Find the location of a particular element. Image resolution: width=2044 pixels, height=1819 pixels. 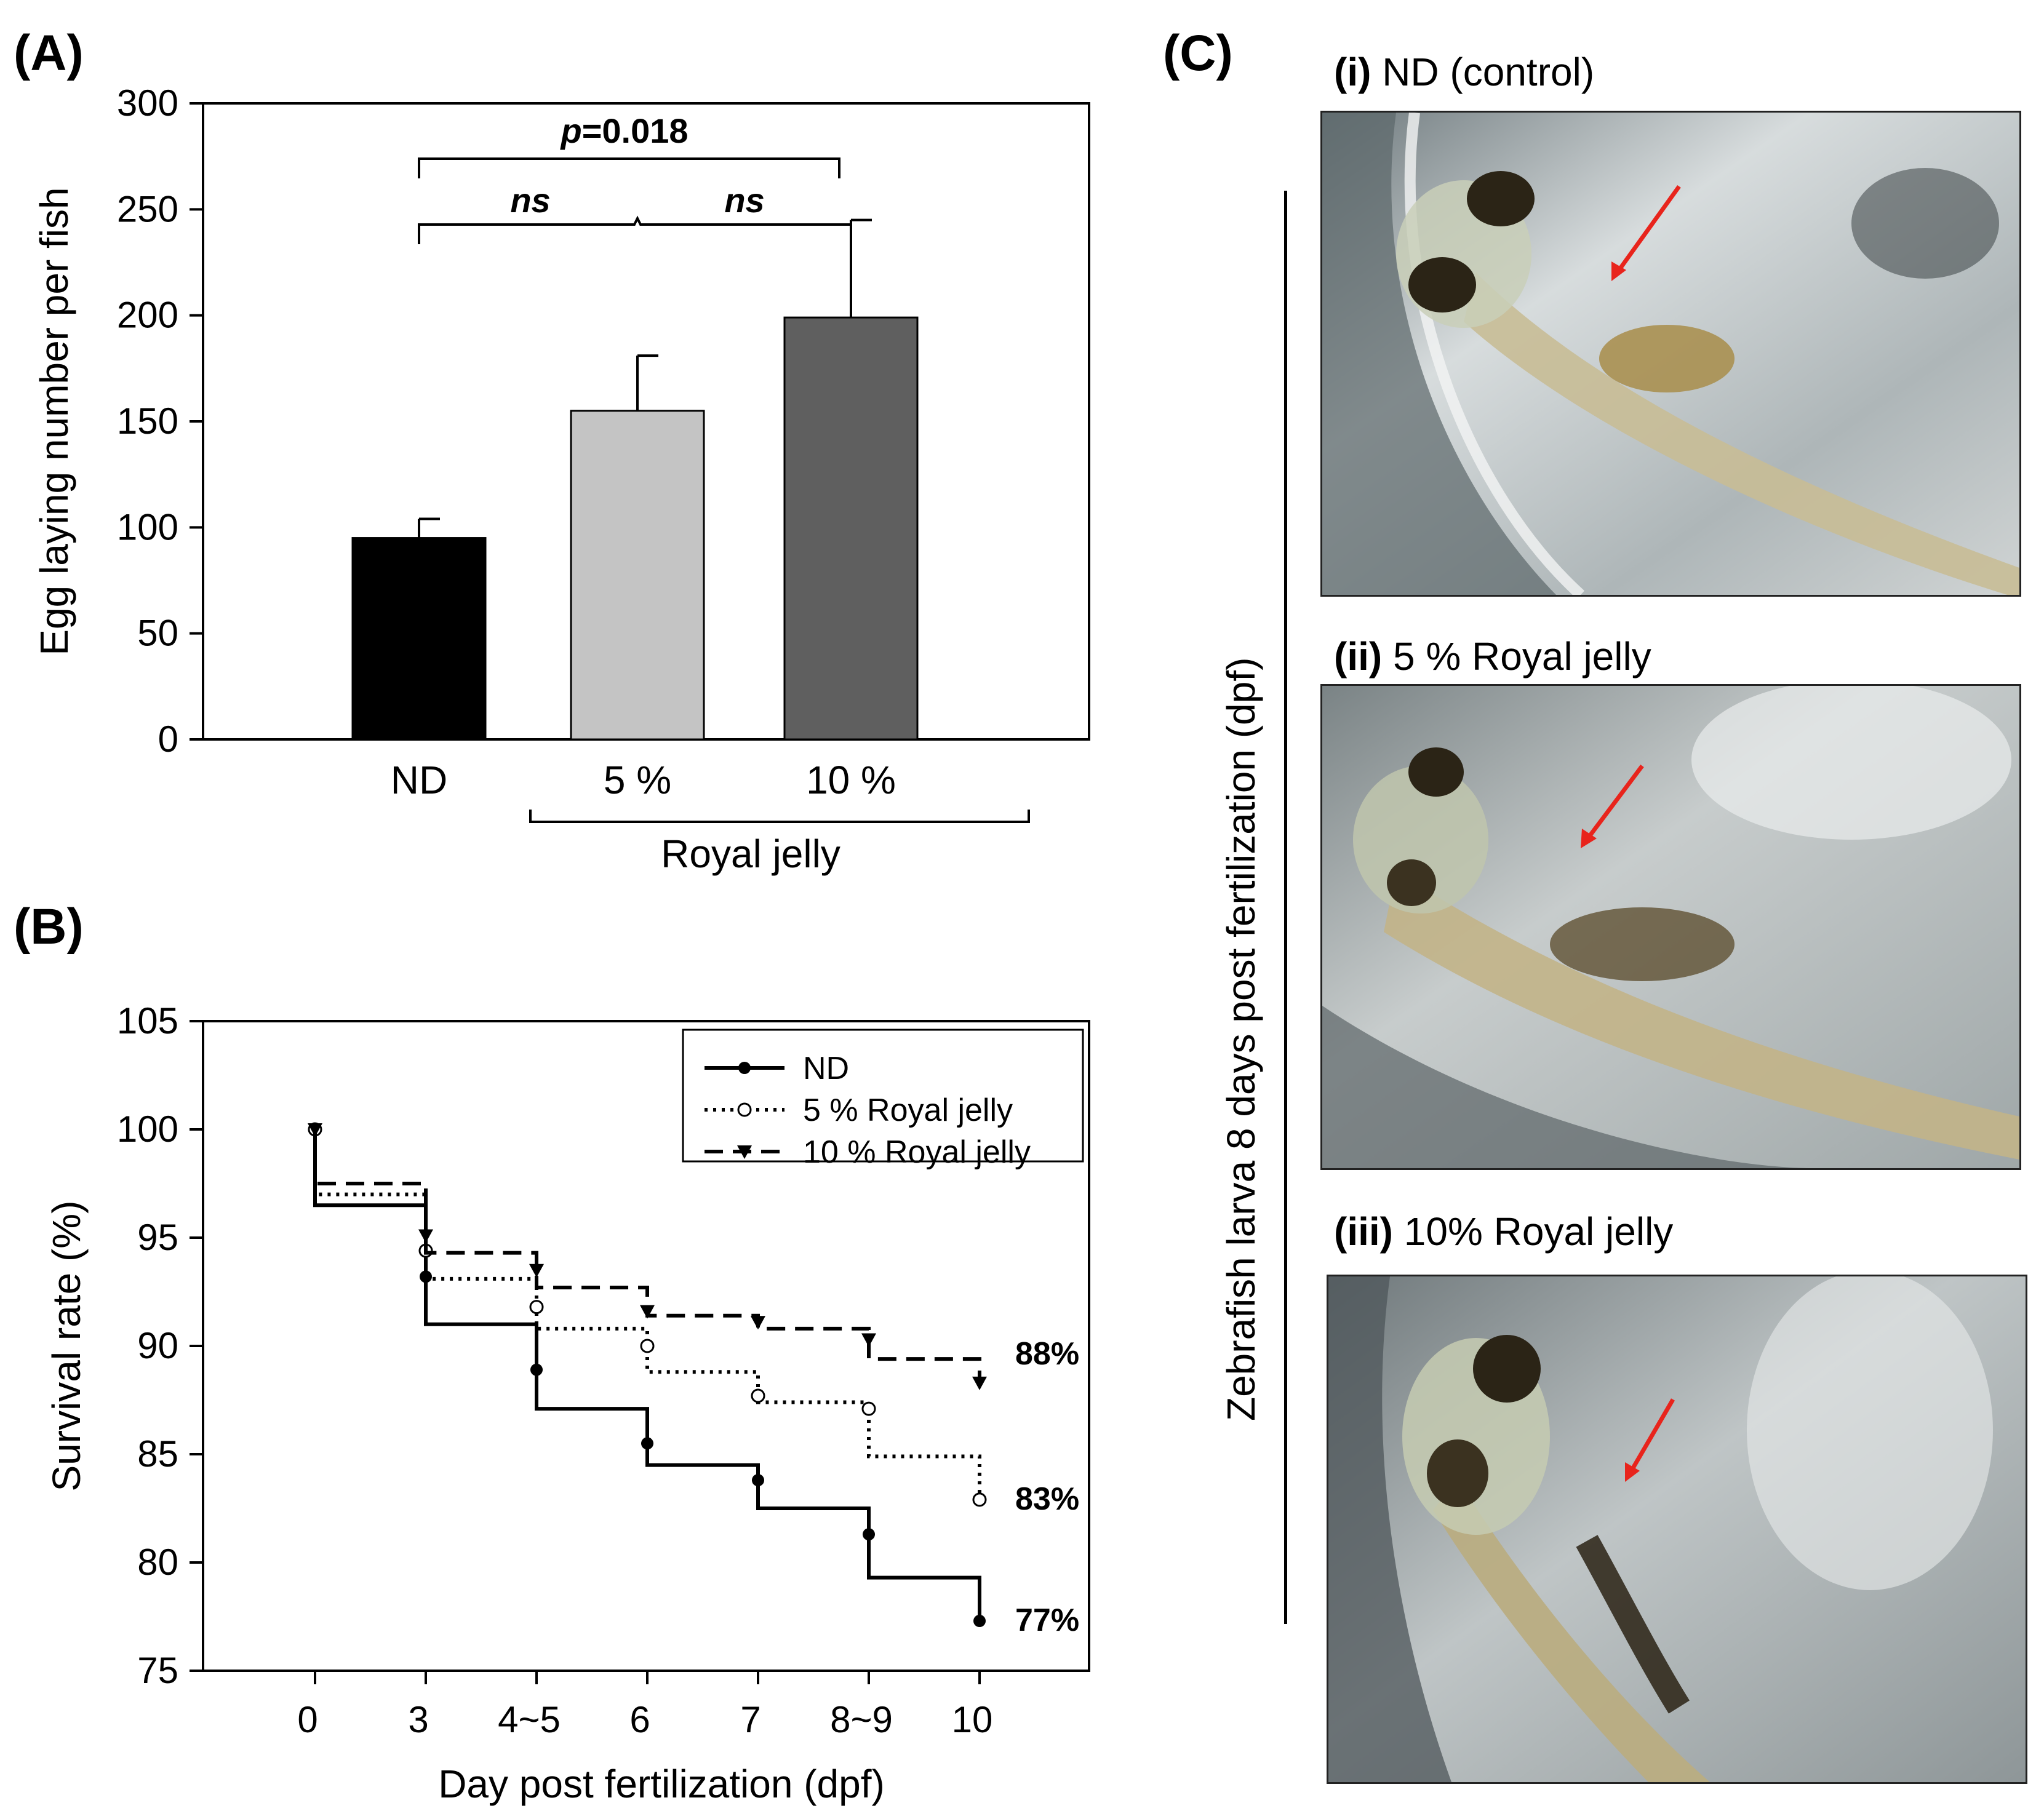

group-label-royal-jelly: Royal jelly is located at coordinates (750, 854).